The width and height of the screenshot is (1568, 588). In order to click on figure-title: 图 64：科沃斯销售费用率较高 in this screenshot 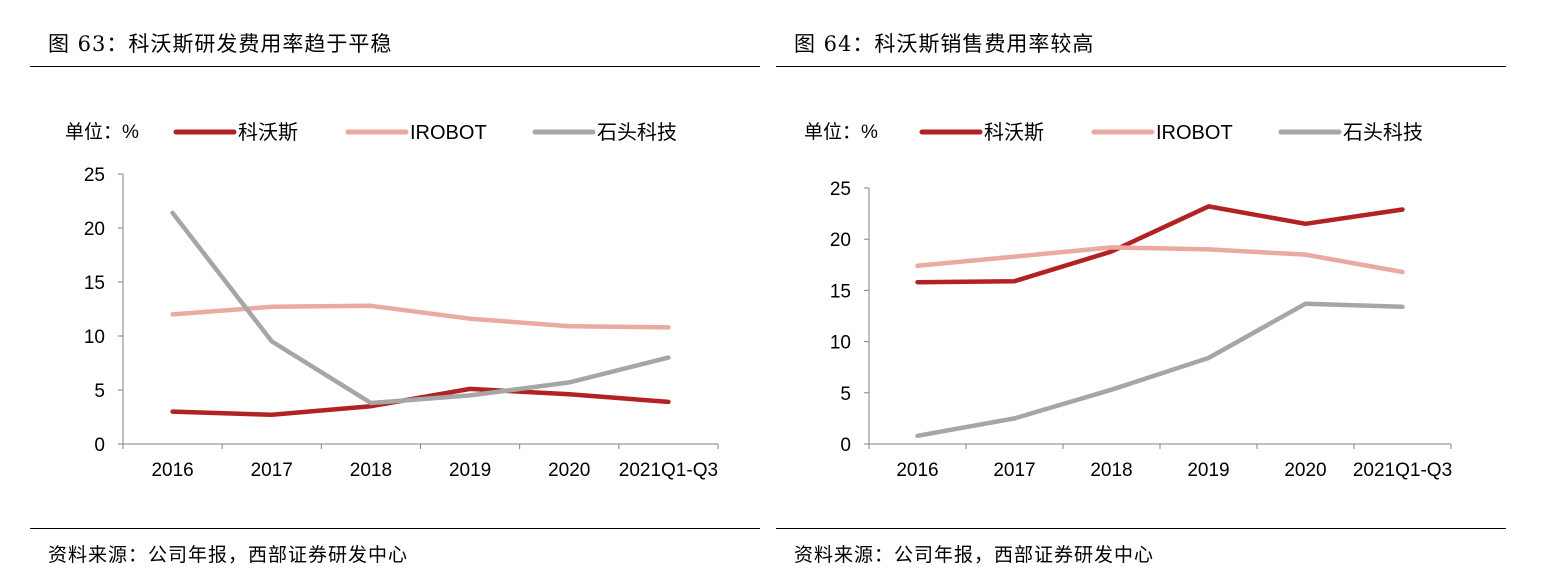, I will do `click(944, 44)`.